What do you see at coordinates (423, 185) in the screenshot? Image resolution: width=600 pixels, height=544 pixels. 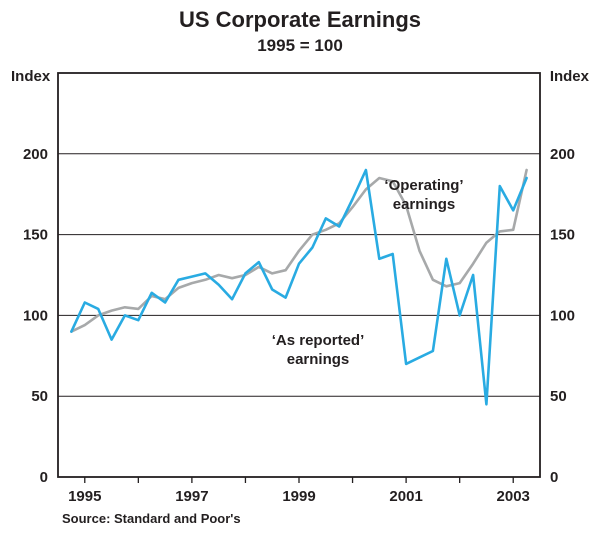 I see `operating-earnings-label-line1: ‘Operating’` at bounding box center [423, 185].